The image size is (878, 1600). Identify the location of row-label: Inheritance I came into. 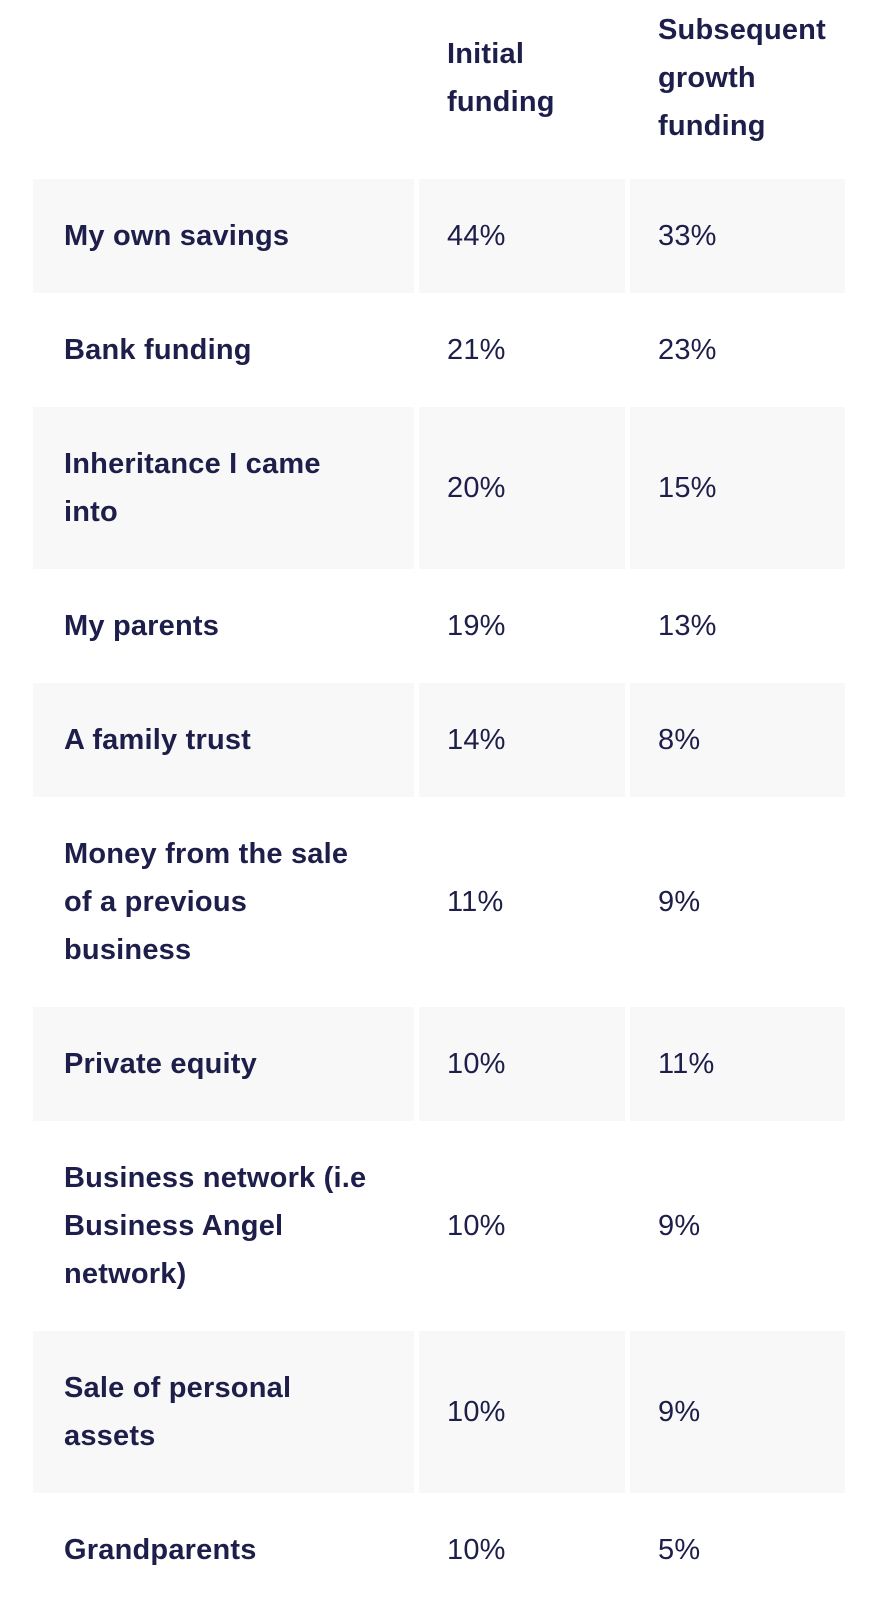
(223, 488).